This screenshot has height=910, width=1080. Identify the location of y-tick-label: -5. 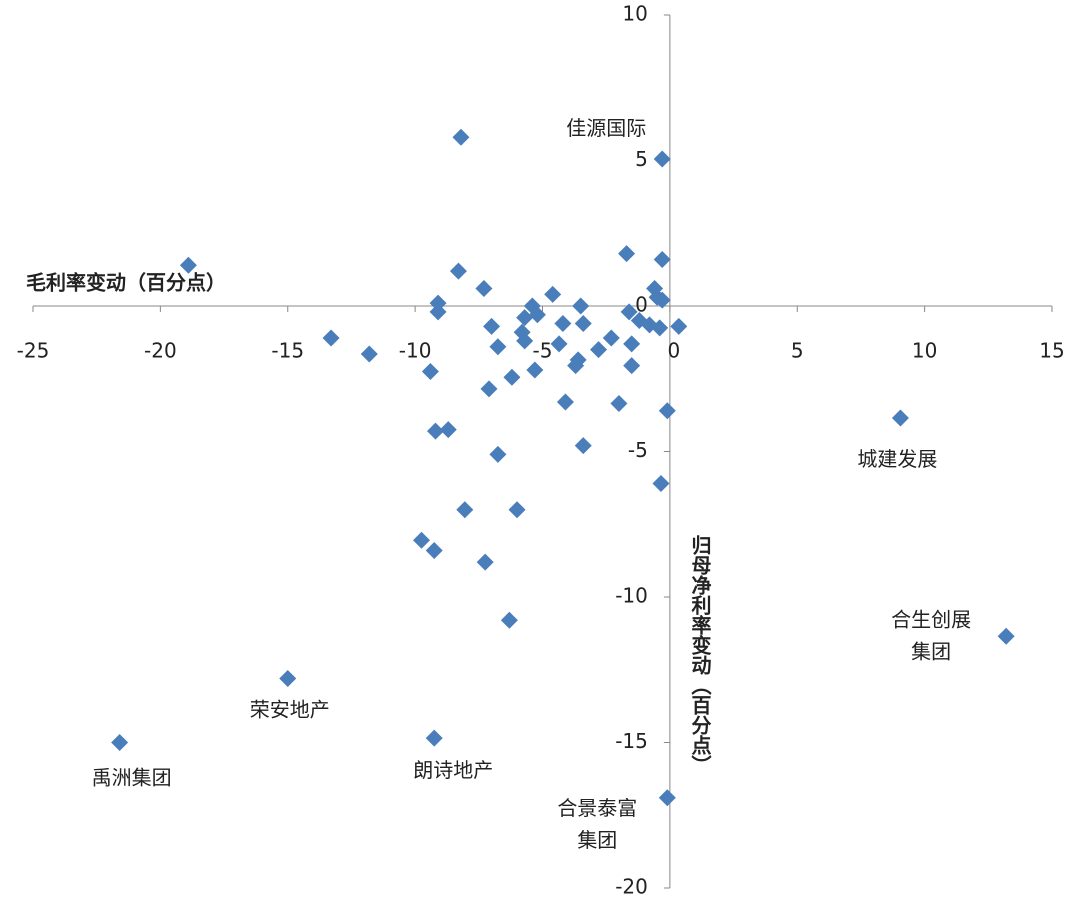
(638, 450).